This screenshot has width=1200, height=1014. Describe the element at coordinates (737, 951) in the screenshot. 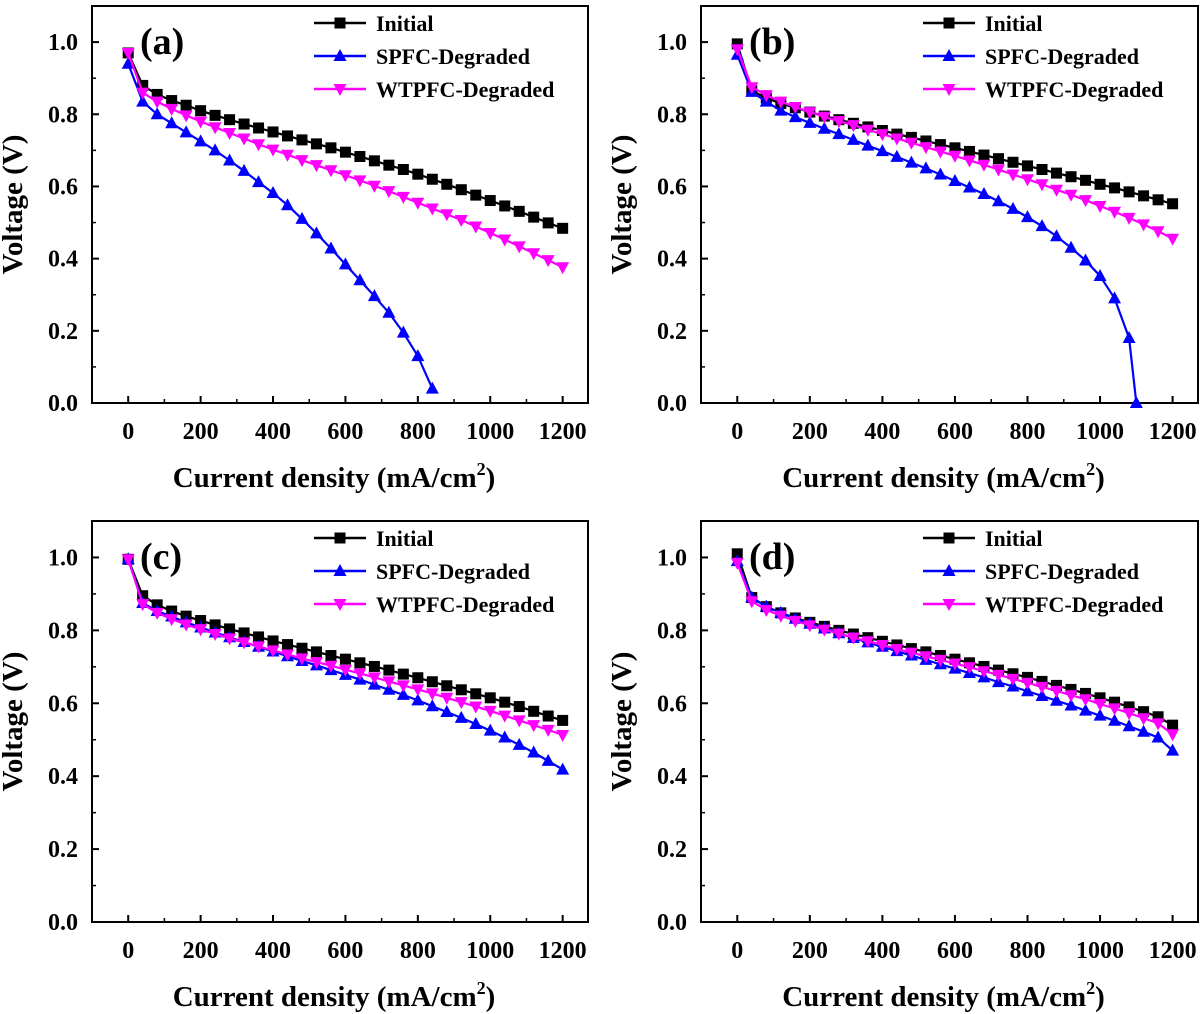

I see `x-tick-label: 0` at that location.